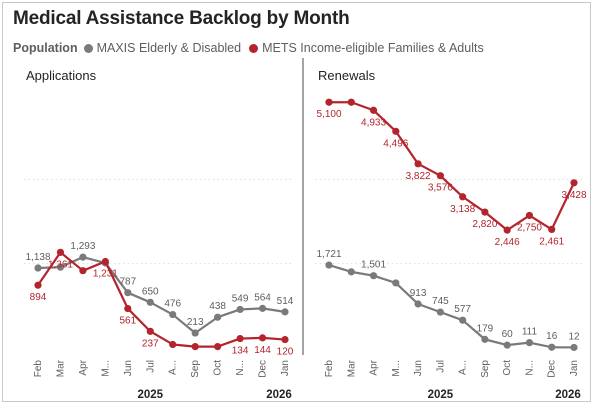  What do you see at coordinates (285, 352) in the screenshot?
I see `data-label: 120` at bounding box center [285, 352].